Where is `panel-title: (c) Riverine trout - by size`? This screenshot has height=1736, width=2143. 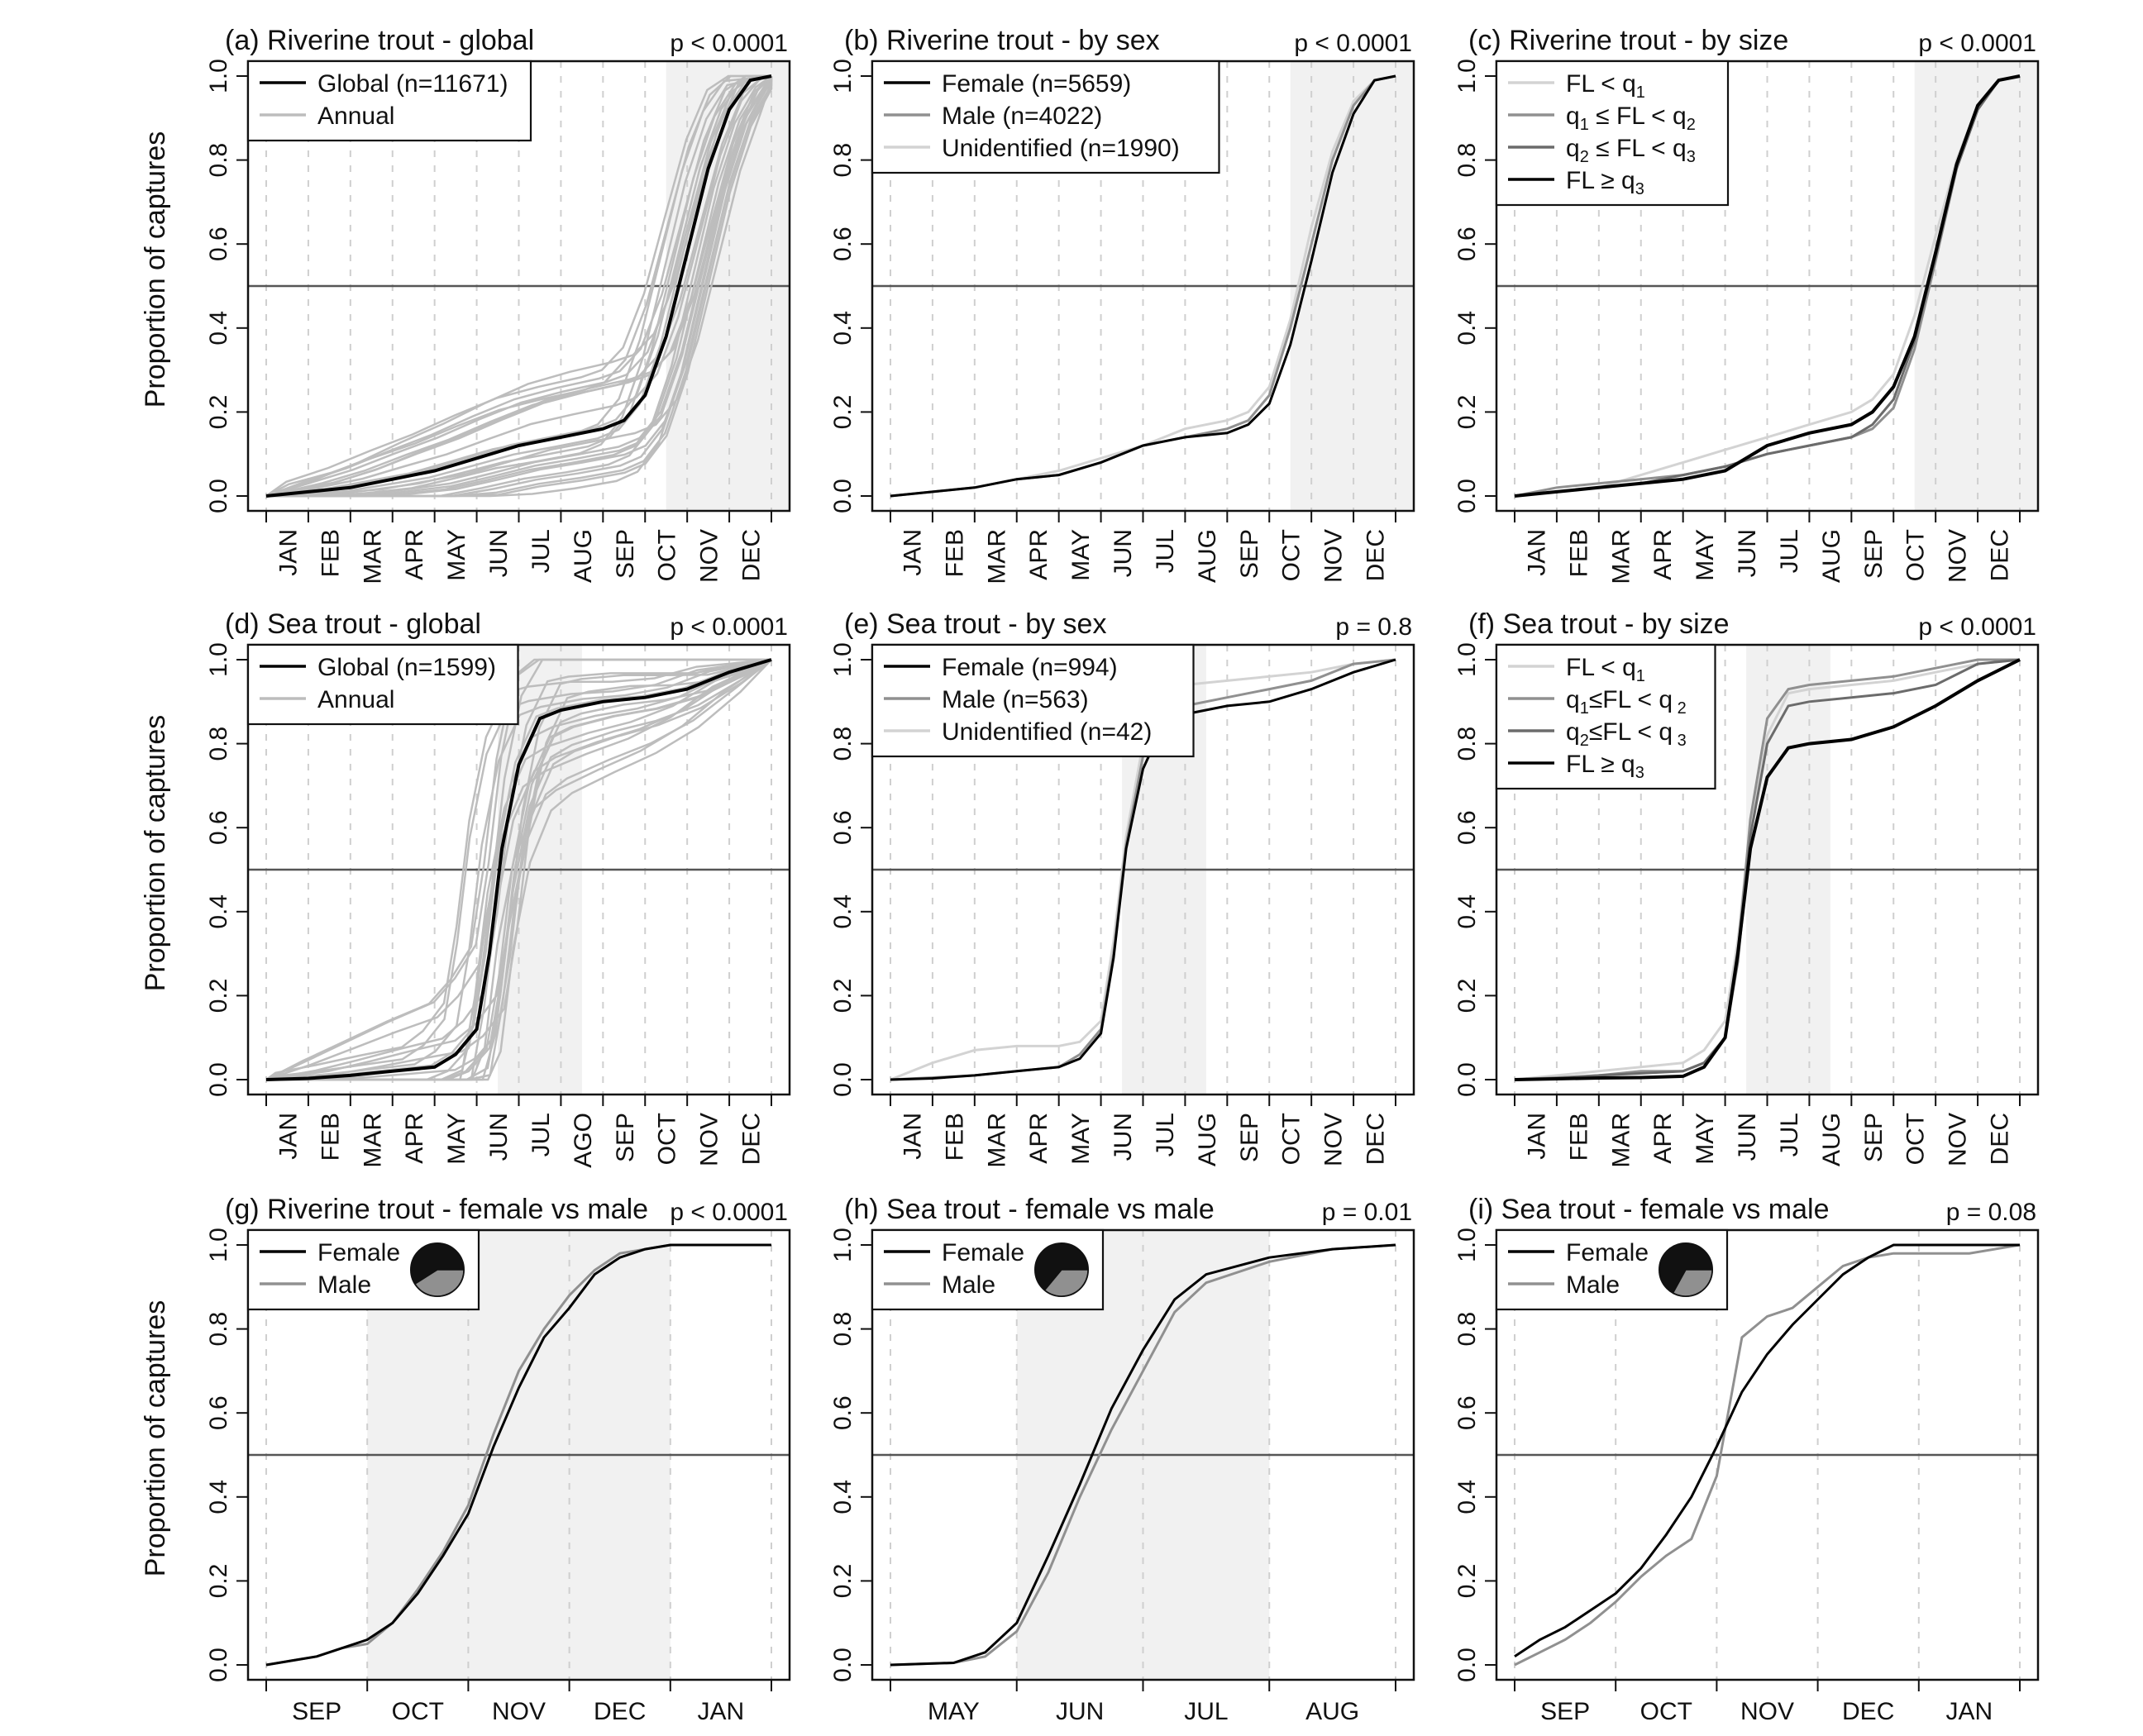 panel-title: (c) Riverine trout - by size is located at coordinates (1628, 40).